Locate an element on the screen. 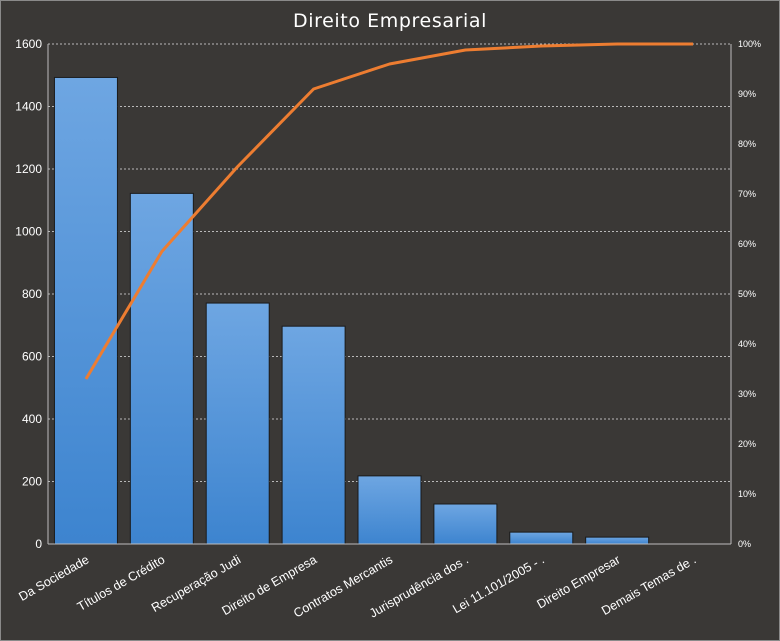 The width and height of the screenshot is (780, 641). y-tick-label: 0 is located at coordinates (38, 544).